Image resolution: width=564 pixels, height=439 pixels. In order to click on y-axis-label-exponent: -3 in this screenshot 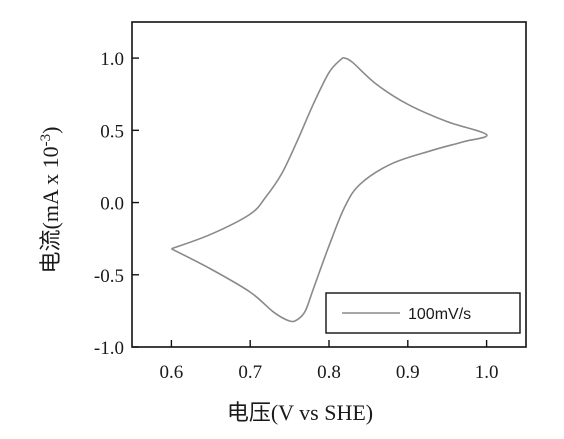, I will do `click(46, 140)`.